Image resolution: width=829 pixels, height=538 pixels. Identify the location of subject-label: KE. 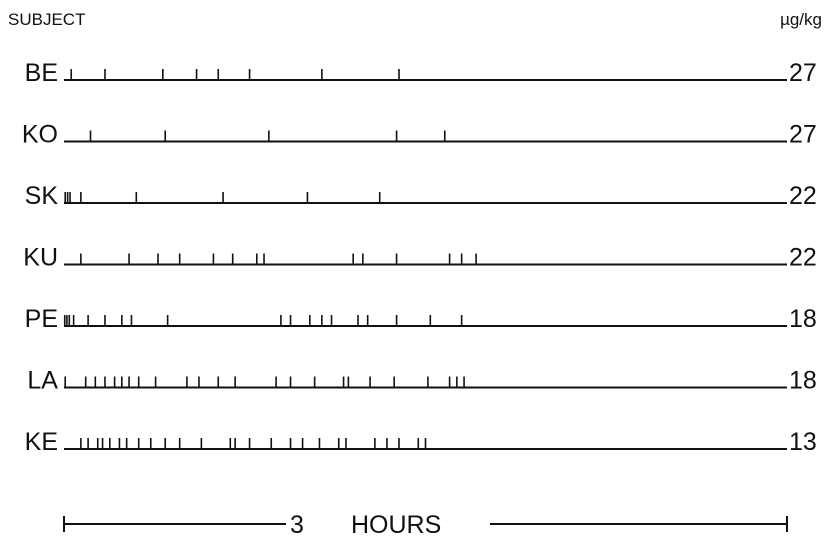
(41, 442).